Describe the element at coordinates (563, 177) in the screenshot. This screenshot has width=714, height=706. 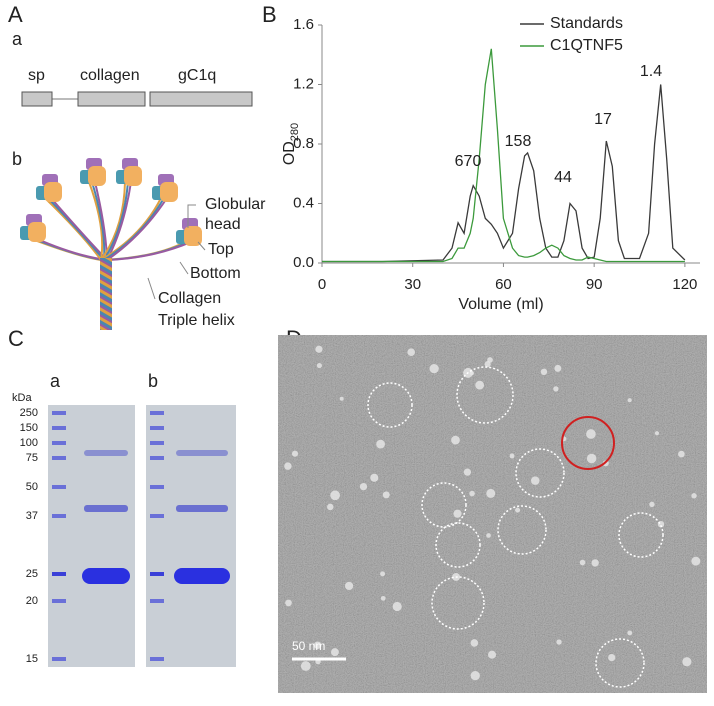
I see `peak-annotation: 44` at that location.